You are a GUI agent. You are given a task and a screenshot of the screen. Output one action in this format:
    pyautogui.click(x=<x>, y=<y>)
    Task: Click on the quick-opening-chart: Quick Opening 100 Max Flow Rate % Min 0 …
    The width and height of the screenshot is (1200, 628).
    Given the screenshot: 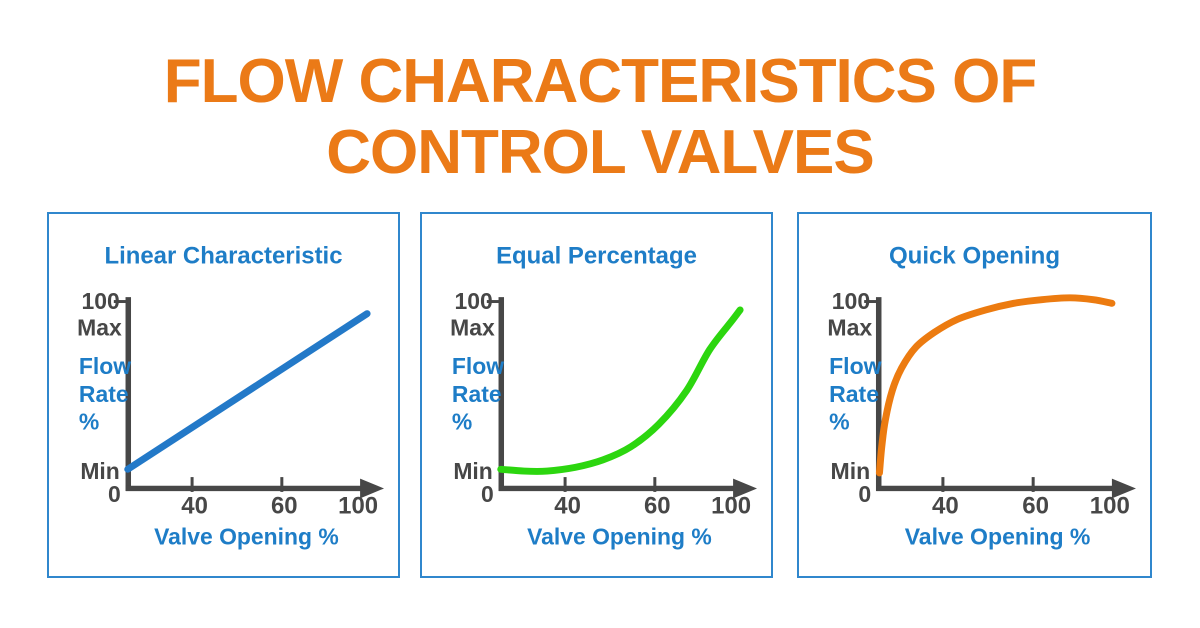 What is the action you would take?
    pyautogui.click(x=981, y=396)
    